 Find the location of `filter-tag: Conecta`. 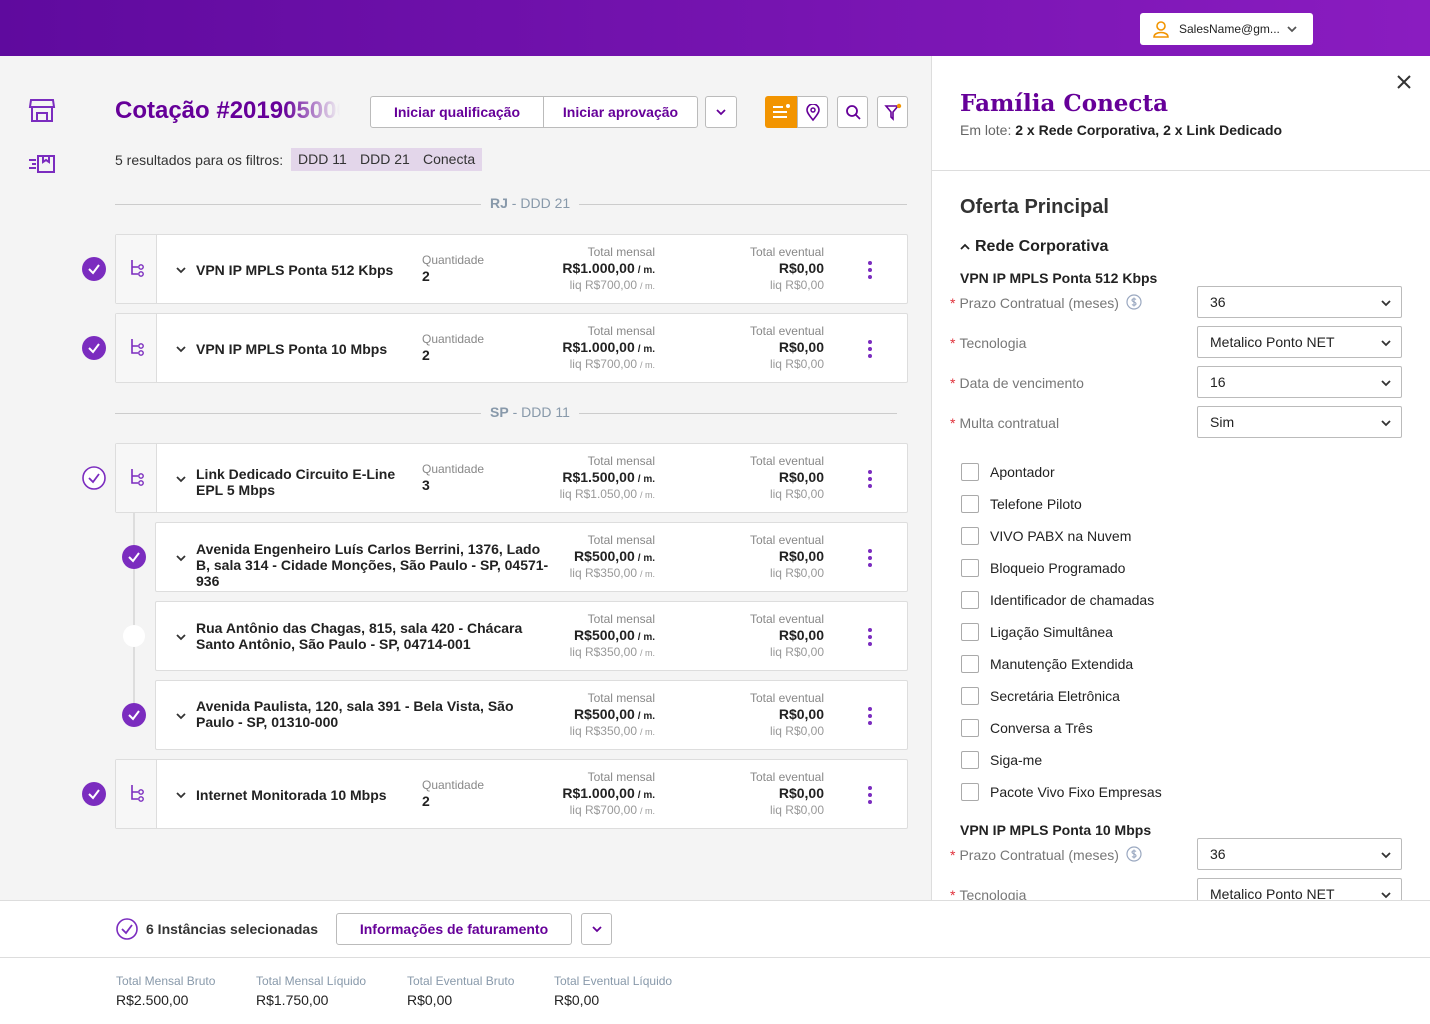

filter-tag: Conecta is located at coordinates (449, 159).